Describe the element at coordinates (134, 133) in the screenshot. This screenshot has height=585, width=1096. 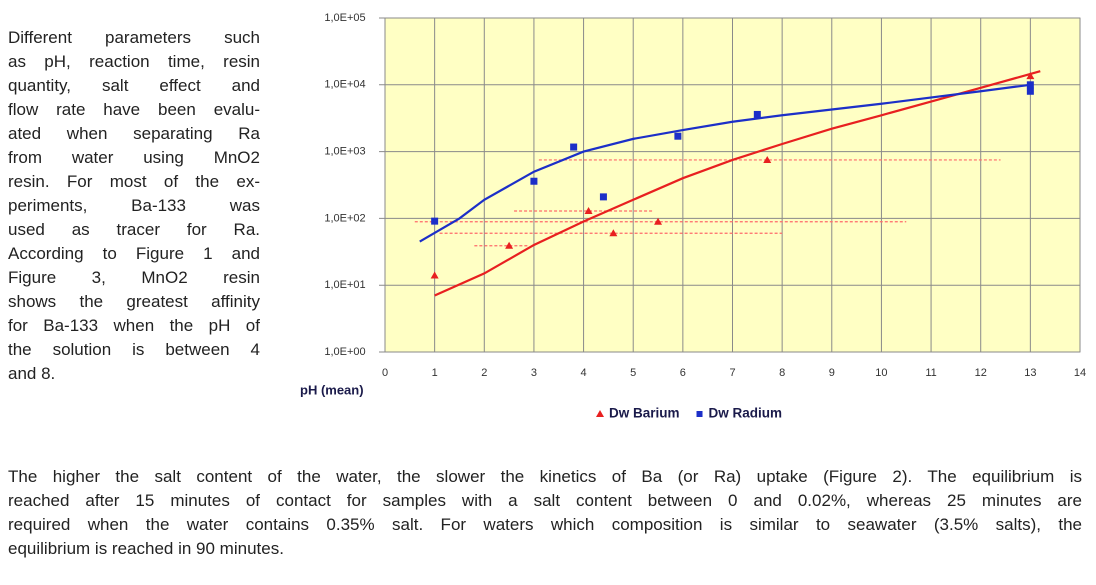
I see `text-line: ated when separating Ra` at that location.